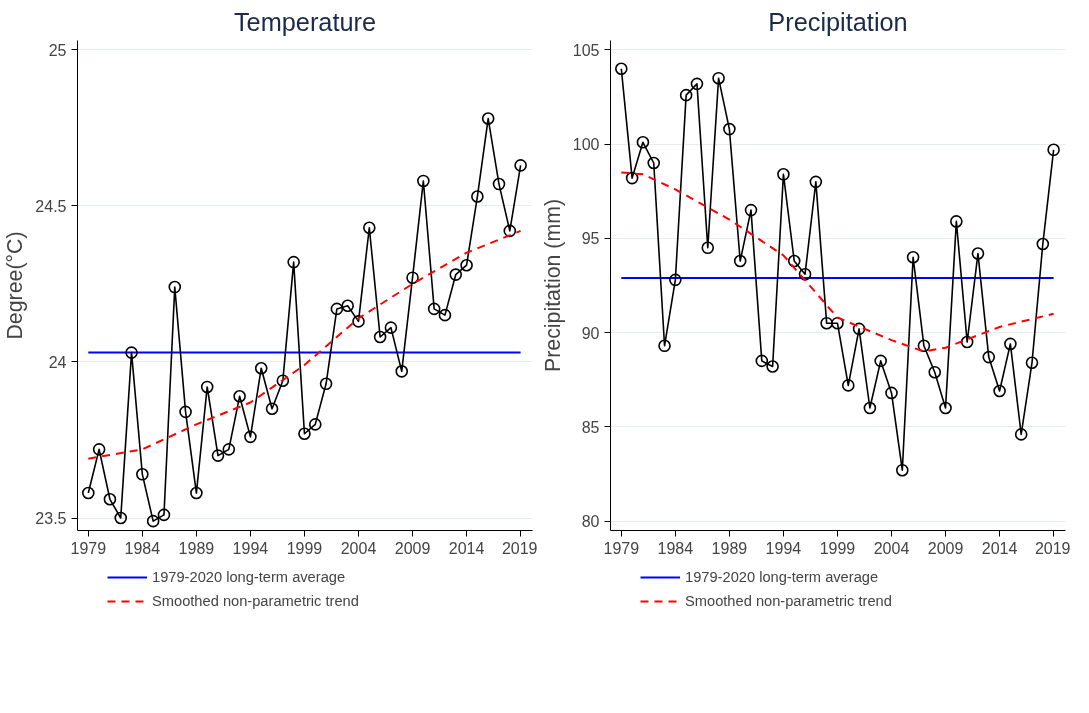 This screenshot has height=713, width=1089. What do you see at coordinates (15, 285) in the screenshot?
I see `y-axis-title: Degree(°C)` at bounding box center [15, 285].